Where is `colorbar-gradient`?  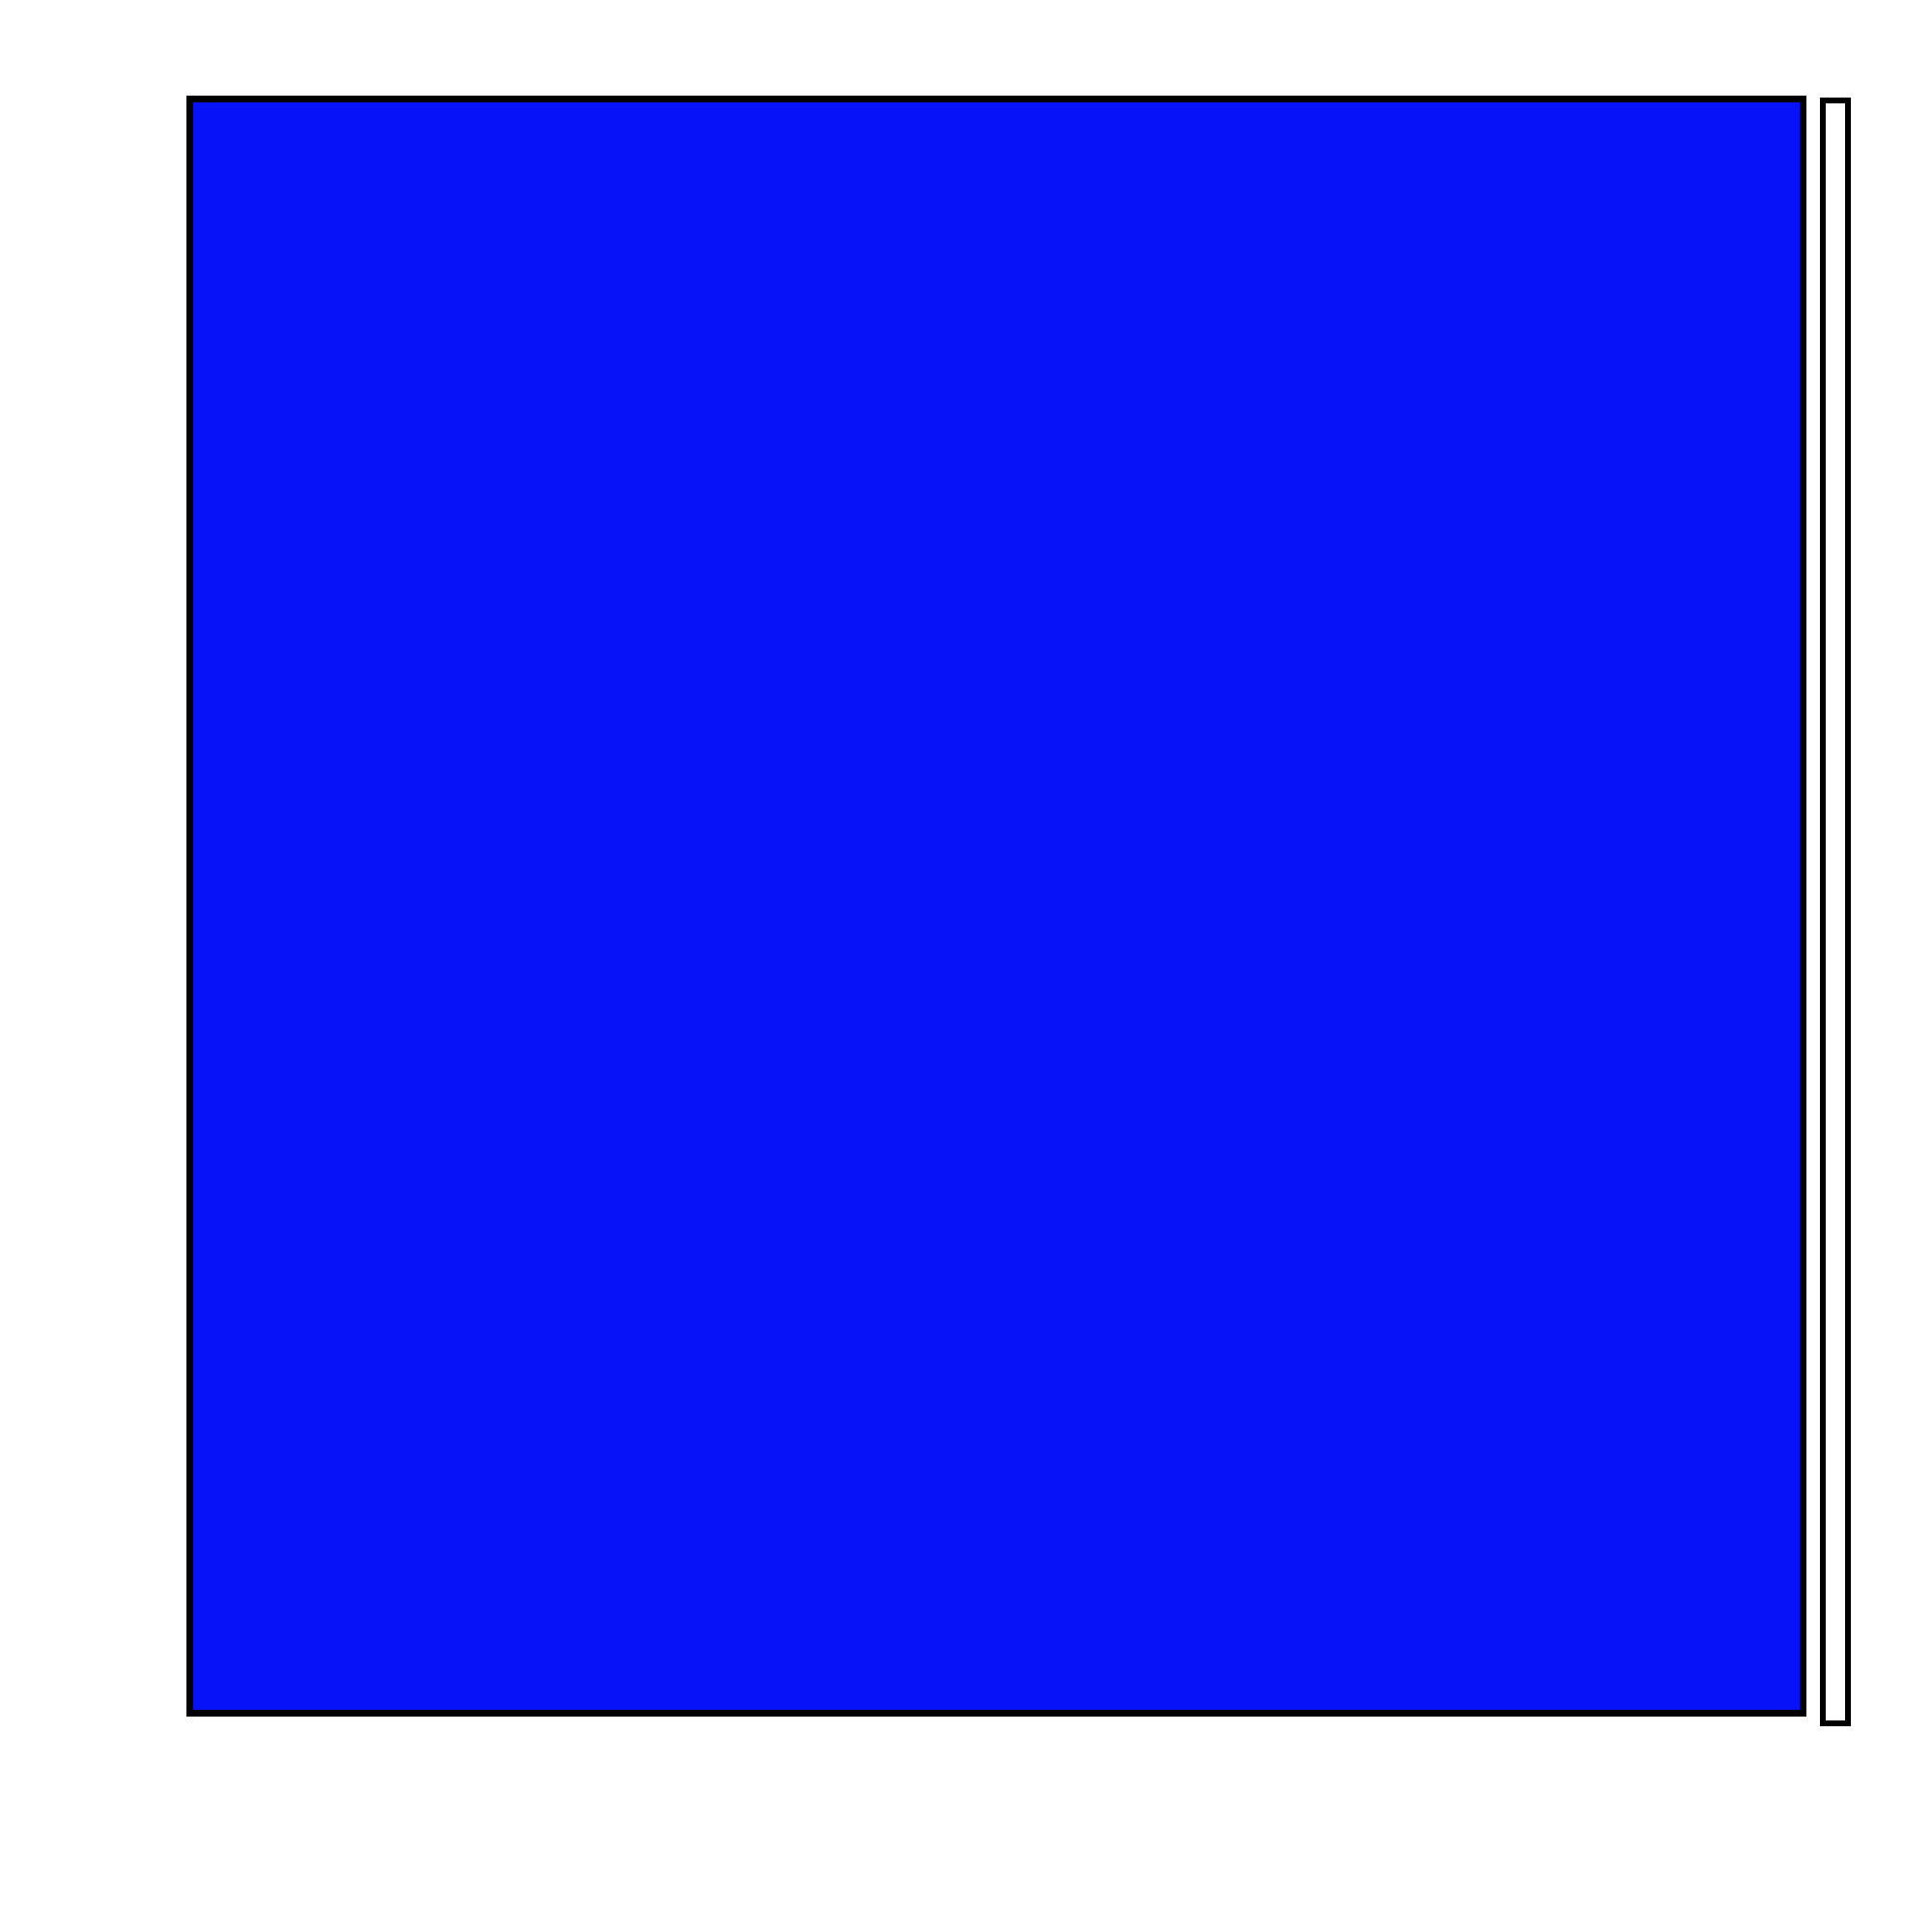 colorbar-gradient is located at coordinates (1835, 912).